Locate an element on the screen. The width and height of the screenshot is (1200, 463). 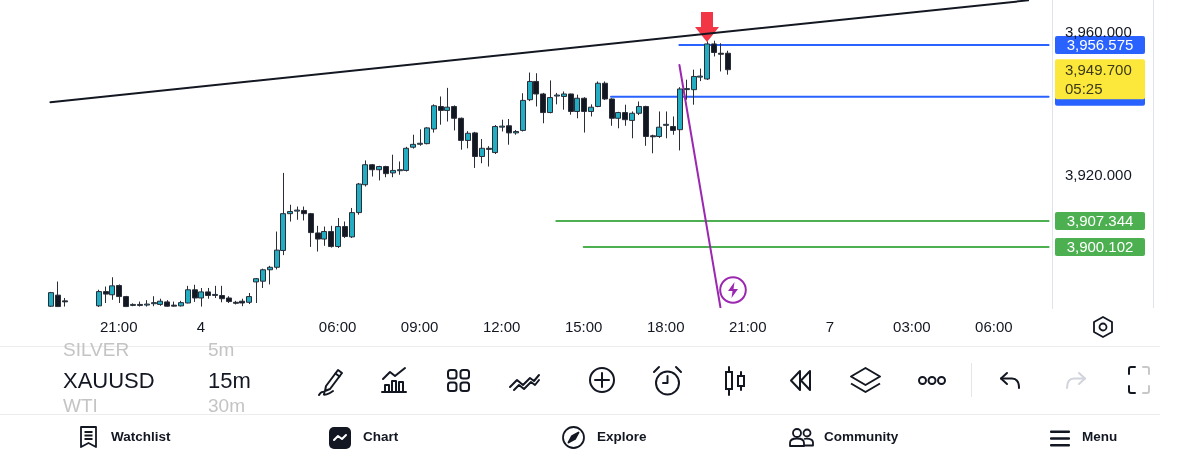
text: XAUUSD is located at coordinates (109, 380).